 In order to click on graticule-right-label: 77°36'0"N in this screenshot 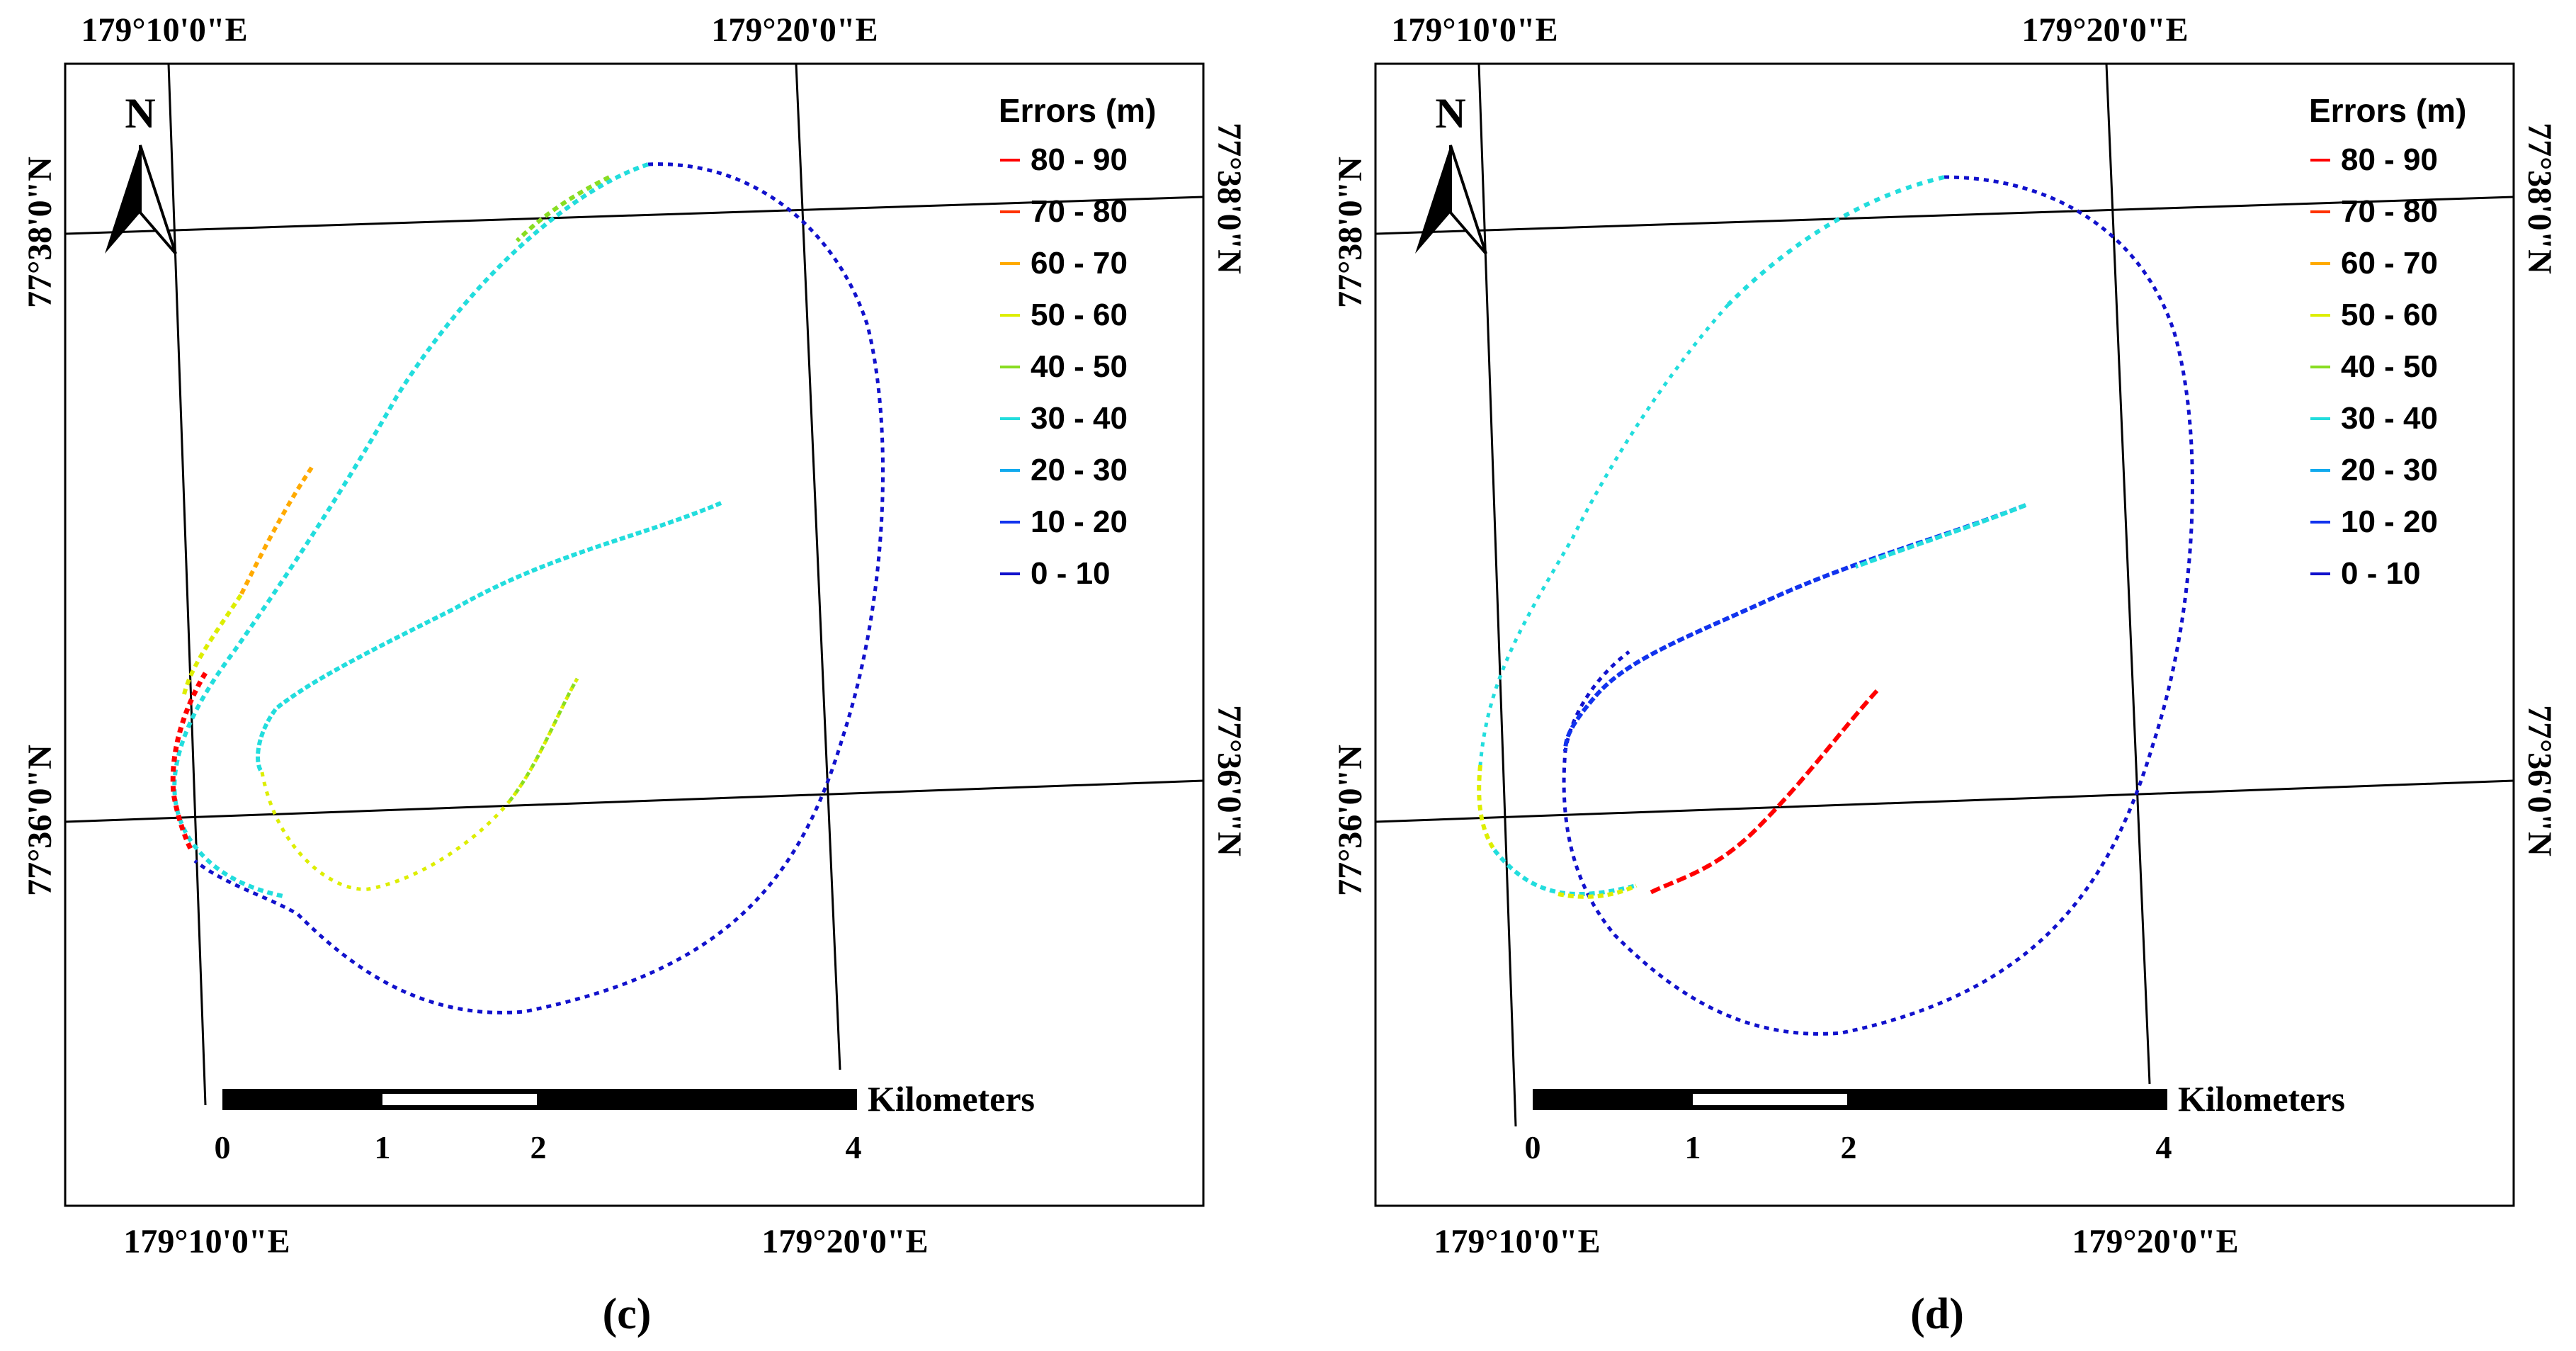, I will do `click(1229, 781)`.